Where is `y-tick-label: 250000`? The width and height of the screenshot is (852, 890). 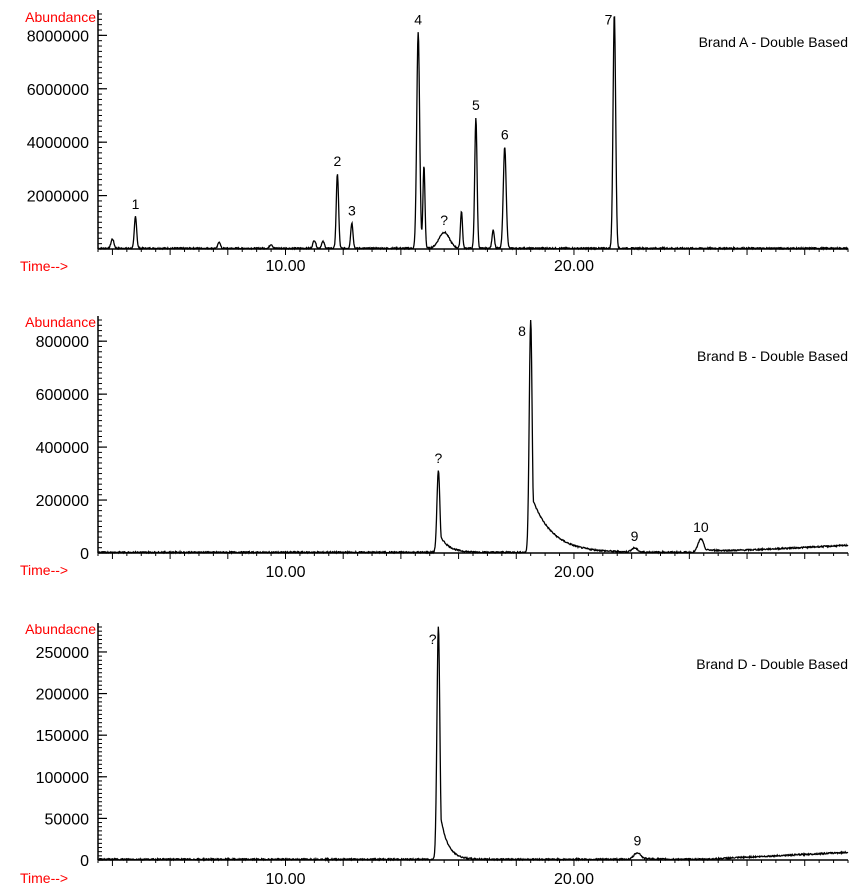 y-tick-label: 250000 is located at coordinates (62, 653).